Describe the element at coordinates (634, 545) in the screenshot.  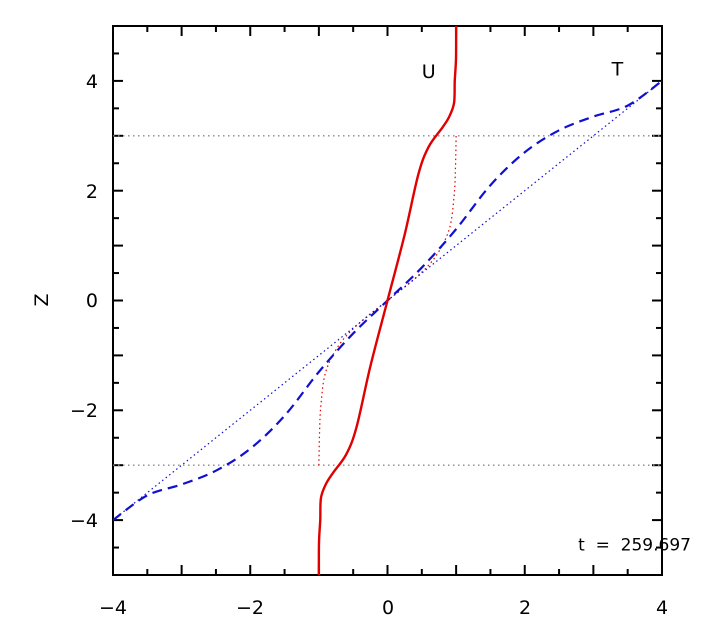
I see `time-annotation: t = 259.697` at that location.